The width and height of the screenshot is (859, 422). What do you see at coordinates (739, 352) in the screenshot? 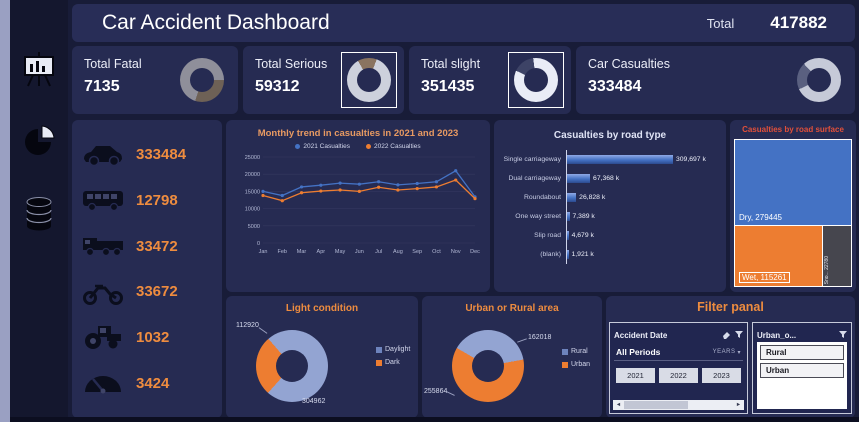
I see `chevron-down-icon: ▾` at bounding box center [739, 352].